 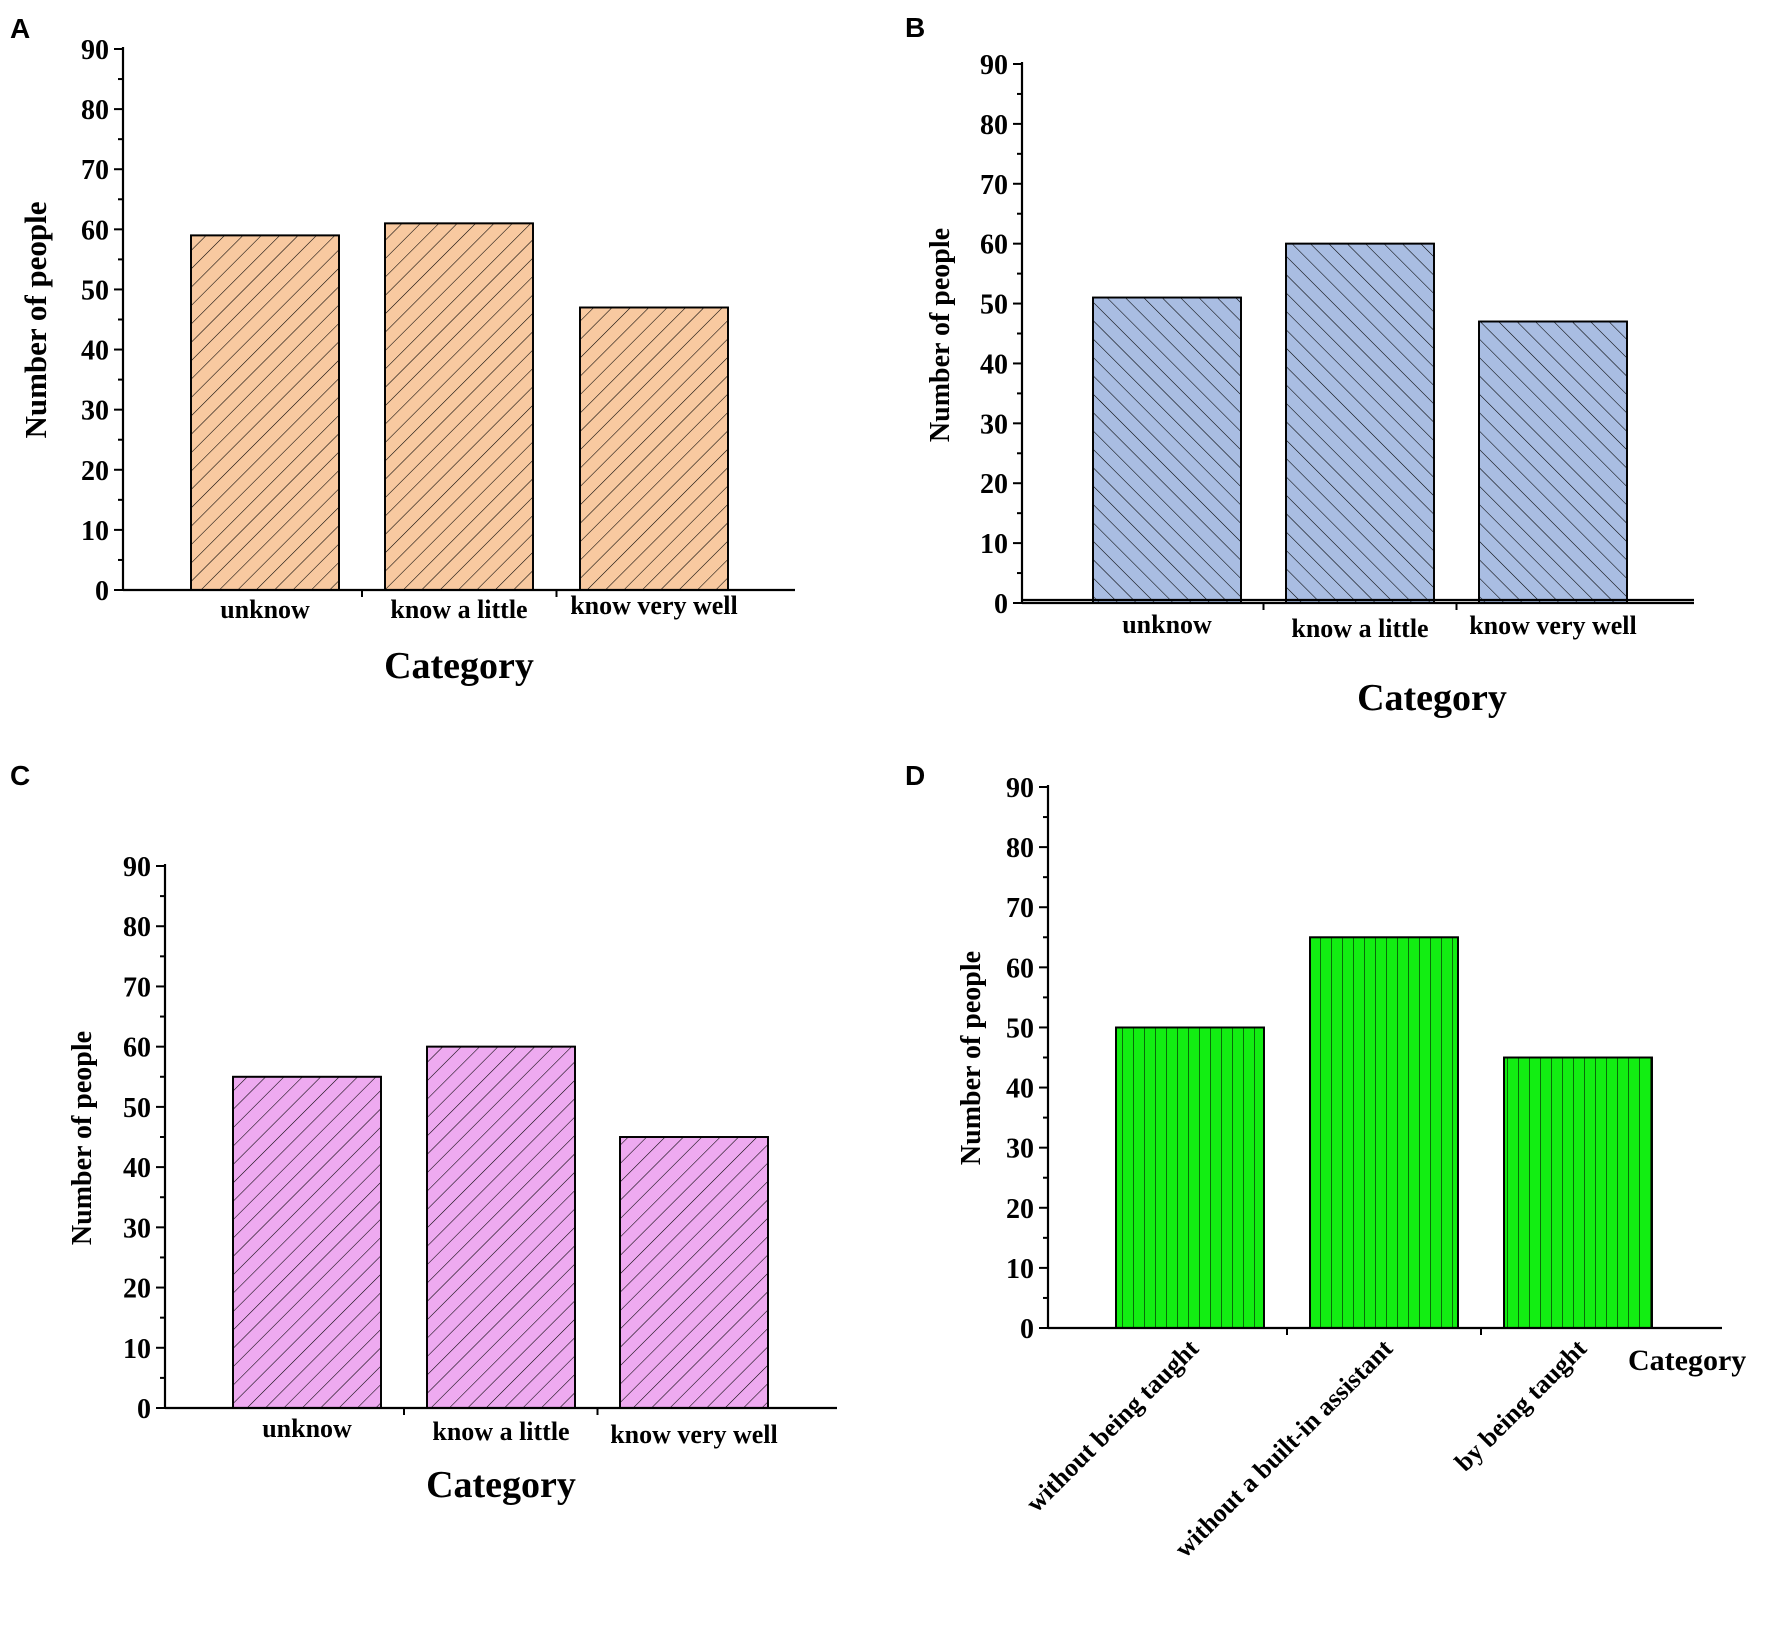 What do you see at coordinates (1284, 1449) in the screenshot?
I see `x-tick-label: without a built-in assistant` at bounding box center [1284, 1449].